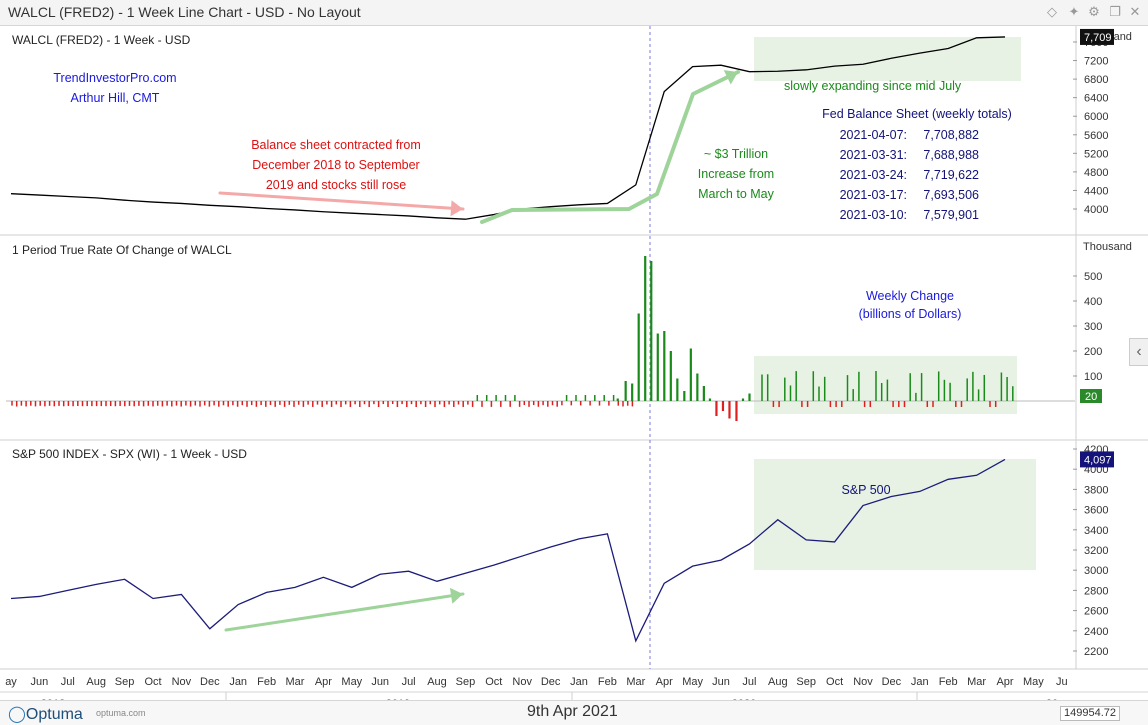 This screenshot has width=1148, height=725. I want to click on month-tick: May, so click(351, 682).